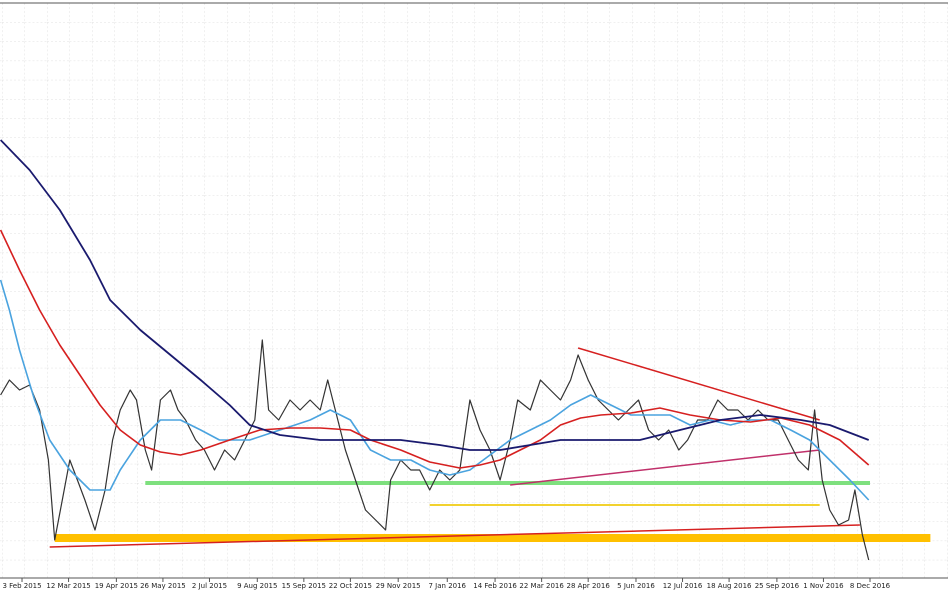 This screenshot has height=597, width=948. What do you see at coordinates (398, 586) in the screenshot?
I see `x-tick-label: 29 Nov 2015` at bounding box center [398, 586].